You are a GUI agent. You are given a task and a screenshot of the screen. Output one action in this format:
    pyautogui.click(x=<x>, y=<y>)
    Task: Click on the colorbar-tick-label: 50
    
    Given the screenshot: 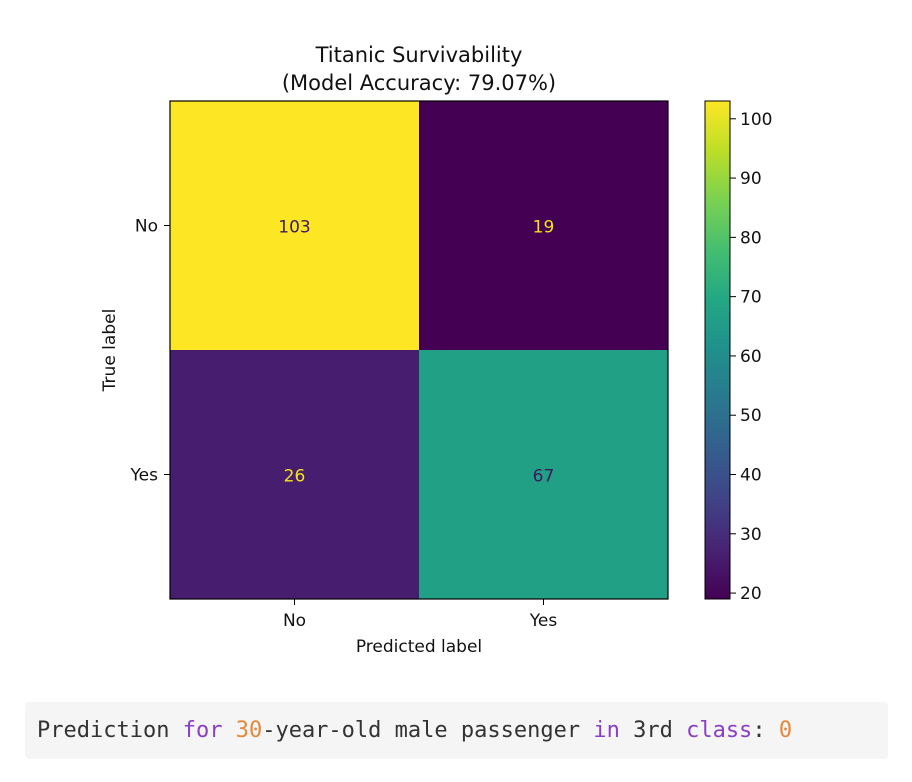 What is the action you would take?
    pyautogui.click(x=751, y=416)
    